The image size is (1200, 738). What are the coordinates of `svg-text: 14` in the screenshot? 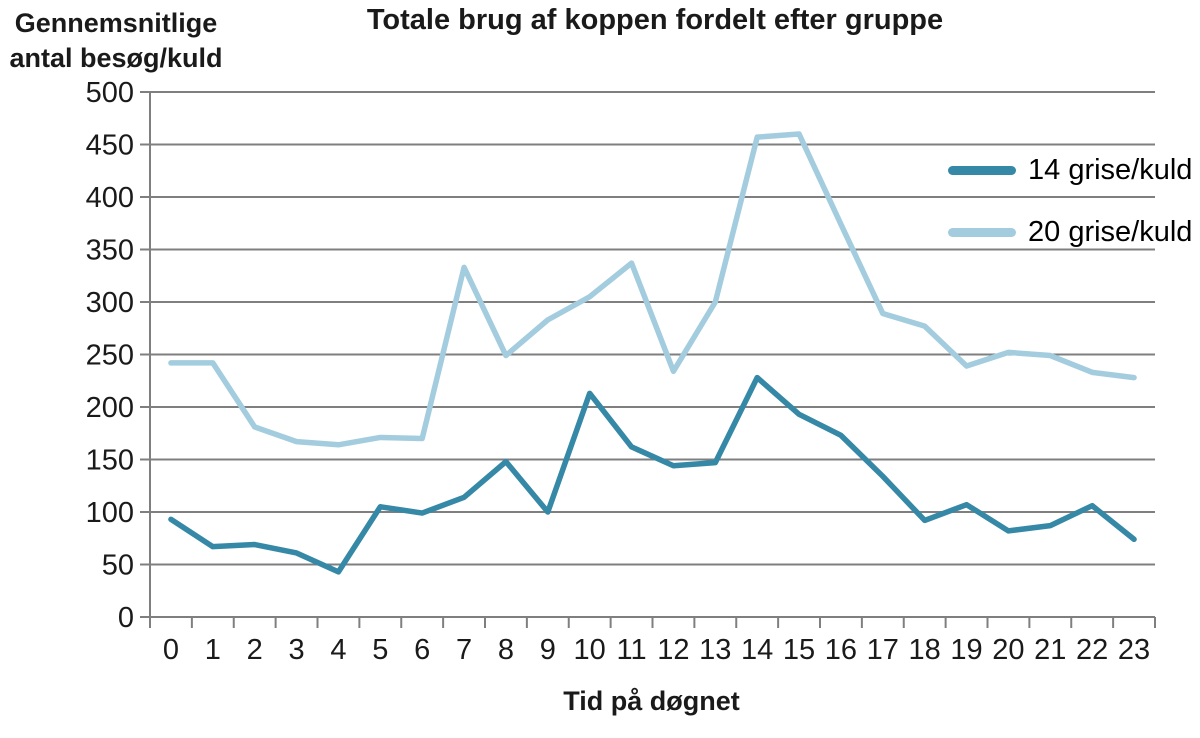 It's located at (757, 650).